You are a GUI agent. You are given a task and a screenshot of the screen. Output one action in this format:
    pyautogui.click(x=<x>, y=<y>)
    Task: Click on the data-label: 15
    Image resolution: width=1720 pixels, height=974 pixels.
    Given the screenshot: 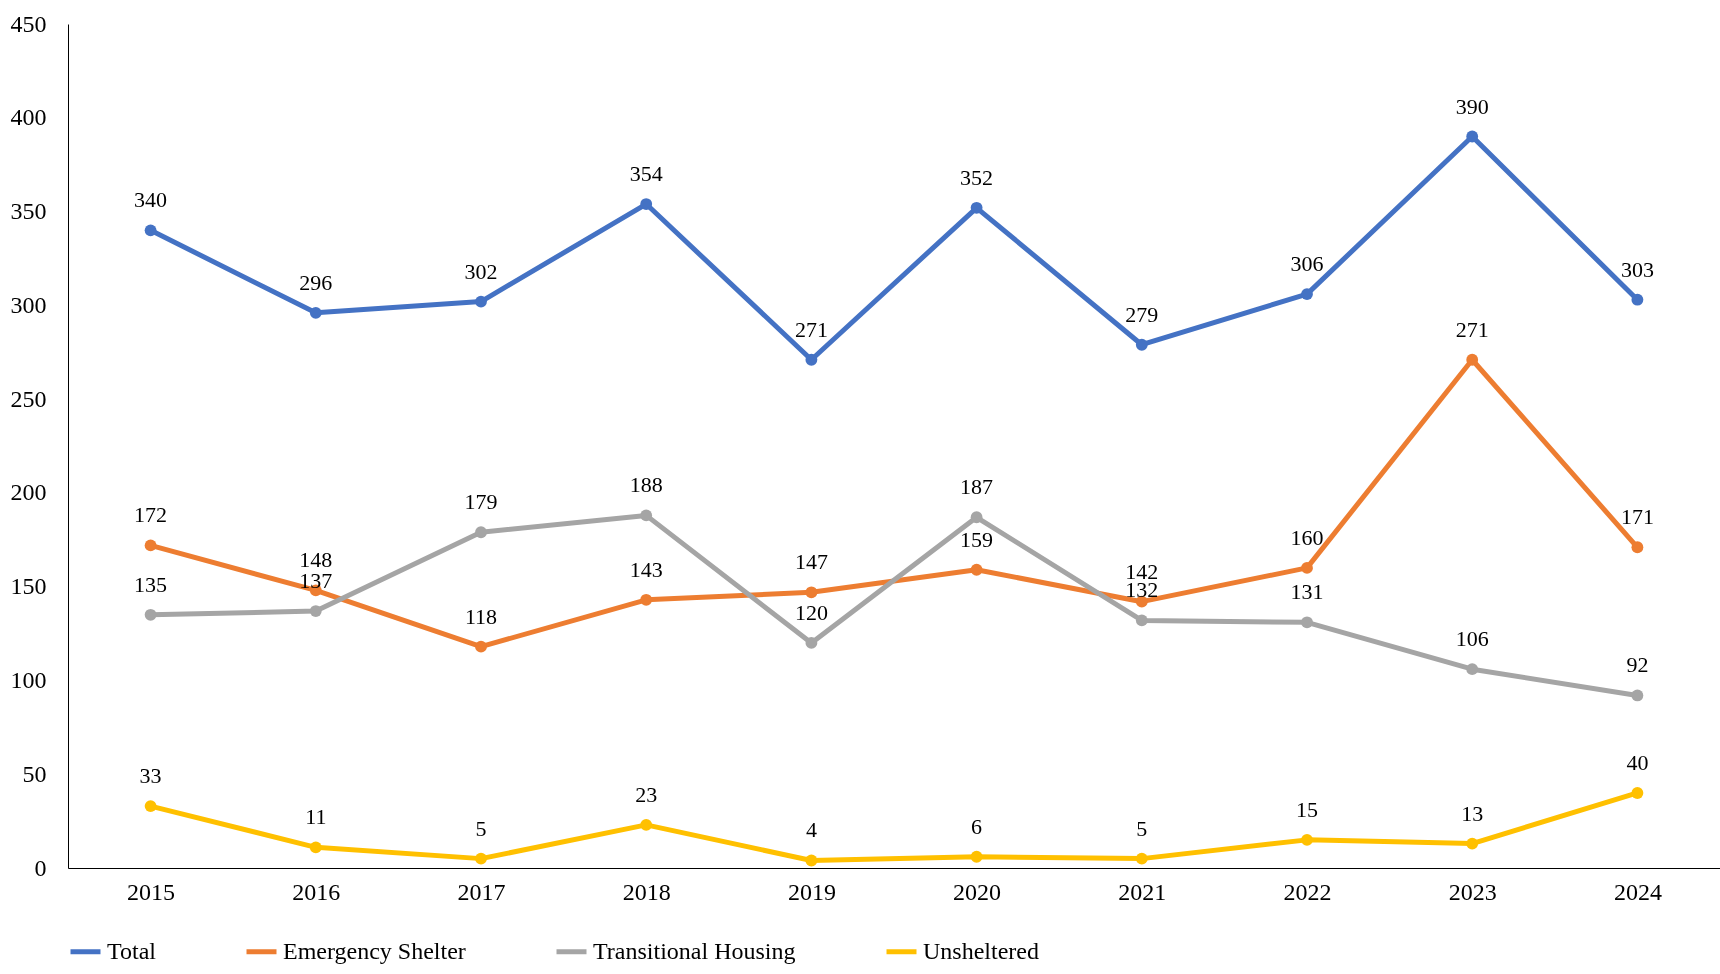 What is the action you would take?
    pyautogui.click(x=1307, y=809)
    